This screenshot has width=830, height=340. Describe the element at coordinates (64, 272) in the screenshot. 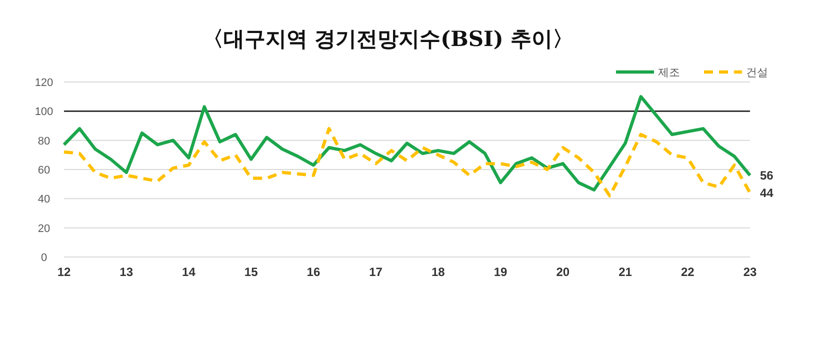

I see `x-tick-label: 12` at that location.